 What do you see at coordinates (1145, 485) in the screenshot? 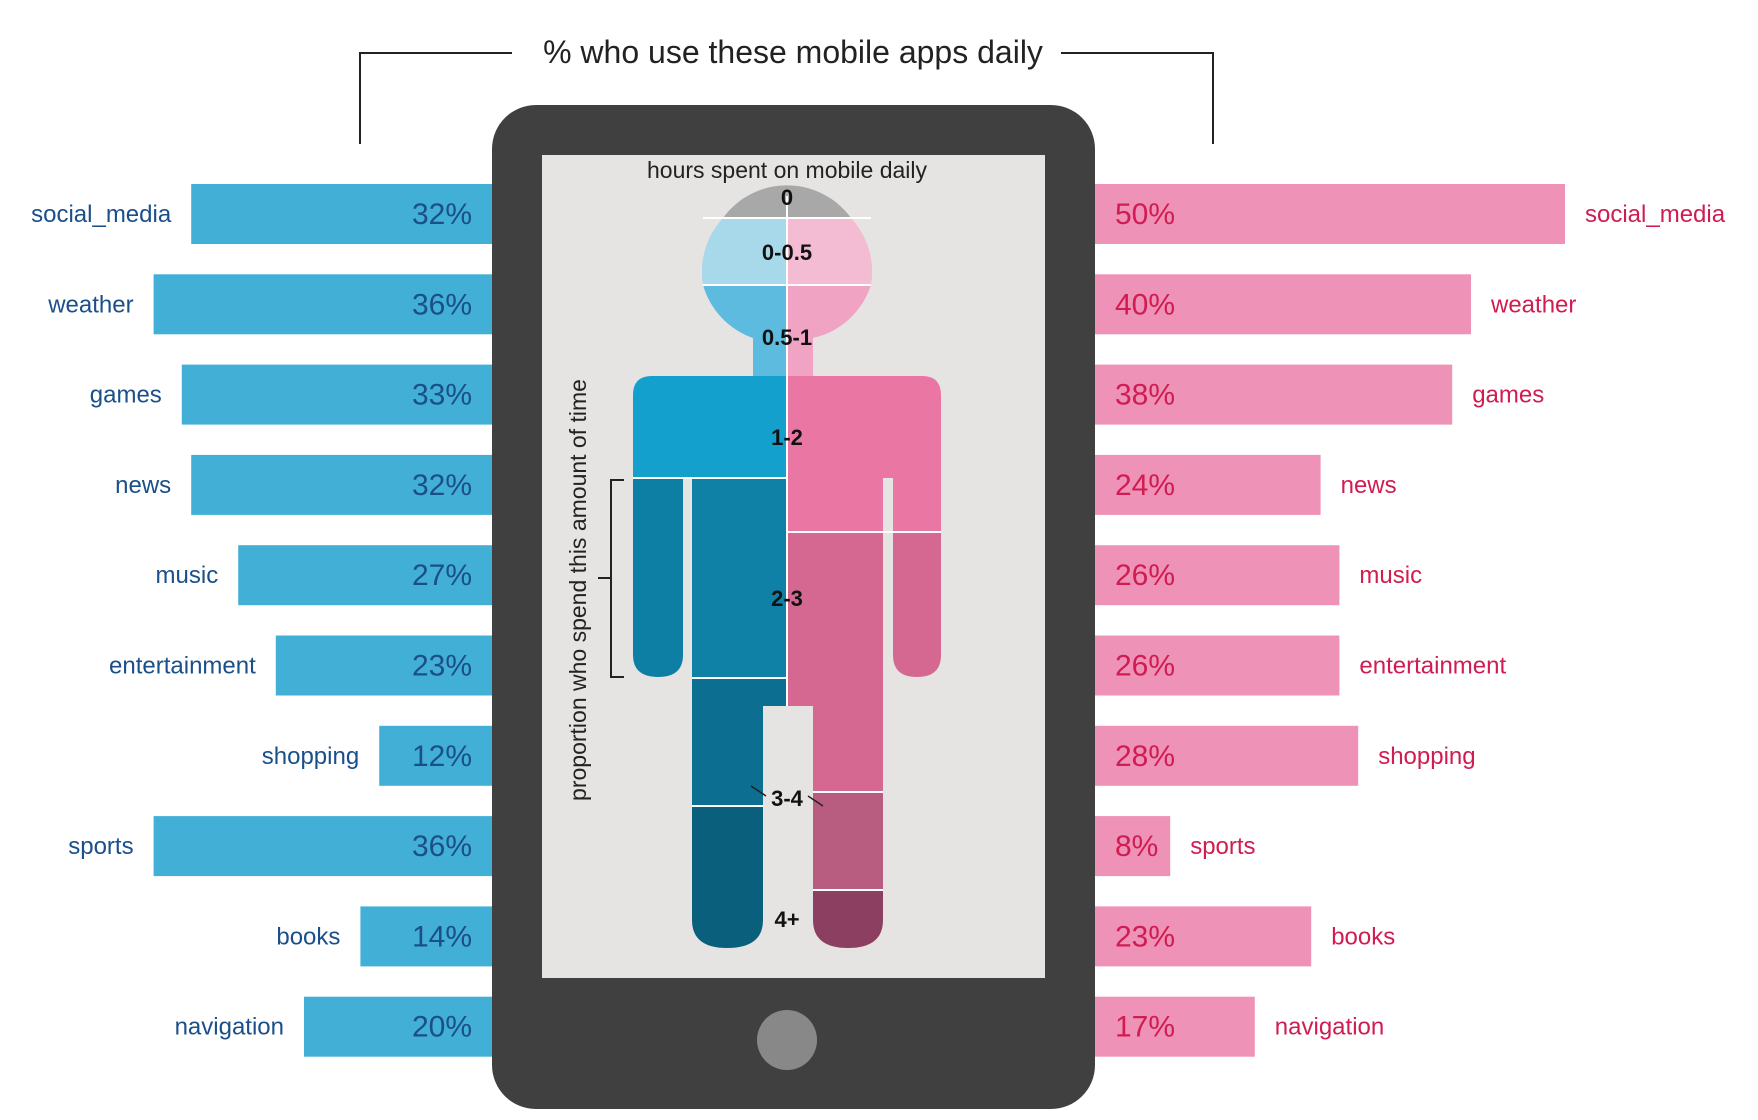
I see `right-value-label-news: 24%` at bounding box center [1145, 485].